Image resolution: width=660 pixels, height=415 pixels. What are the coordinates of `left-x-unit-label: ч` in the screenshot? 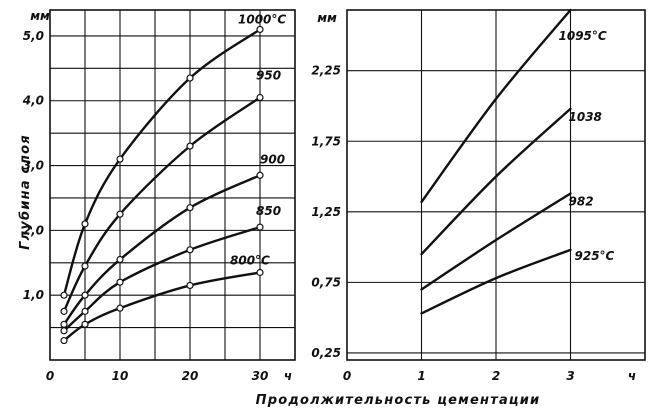 It's located at (288, 376).